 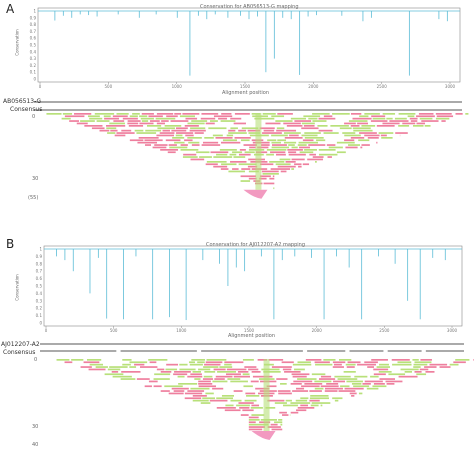 I want to click on y-tick-label: 1, so click(x=34, y=11).